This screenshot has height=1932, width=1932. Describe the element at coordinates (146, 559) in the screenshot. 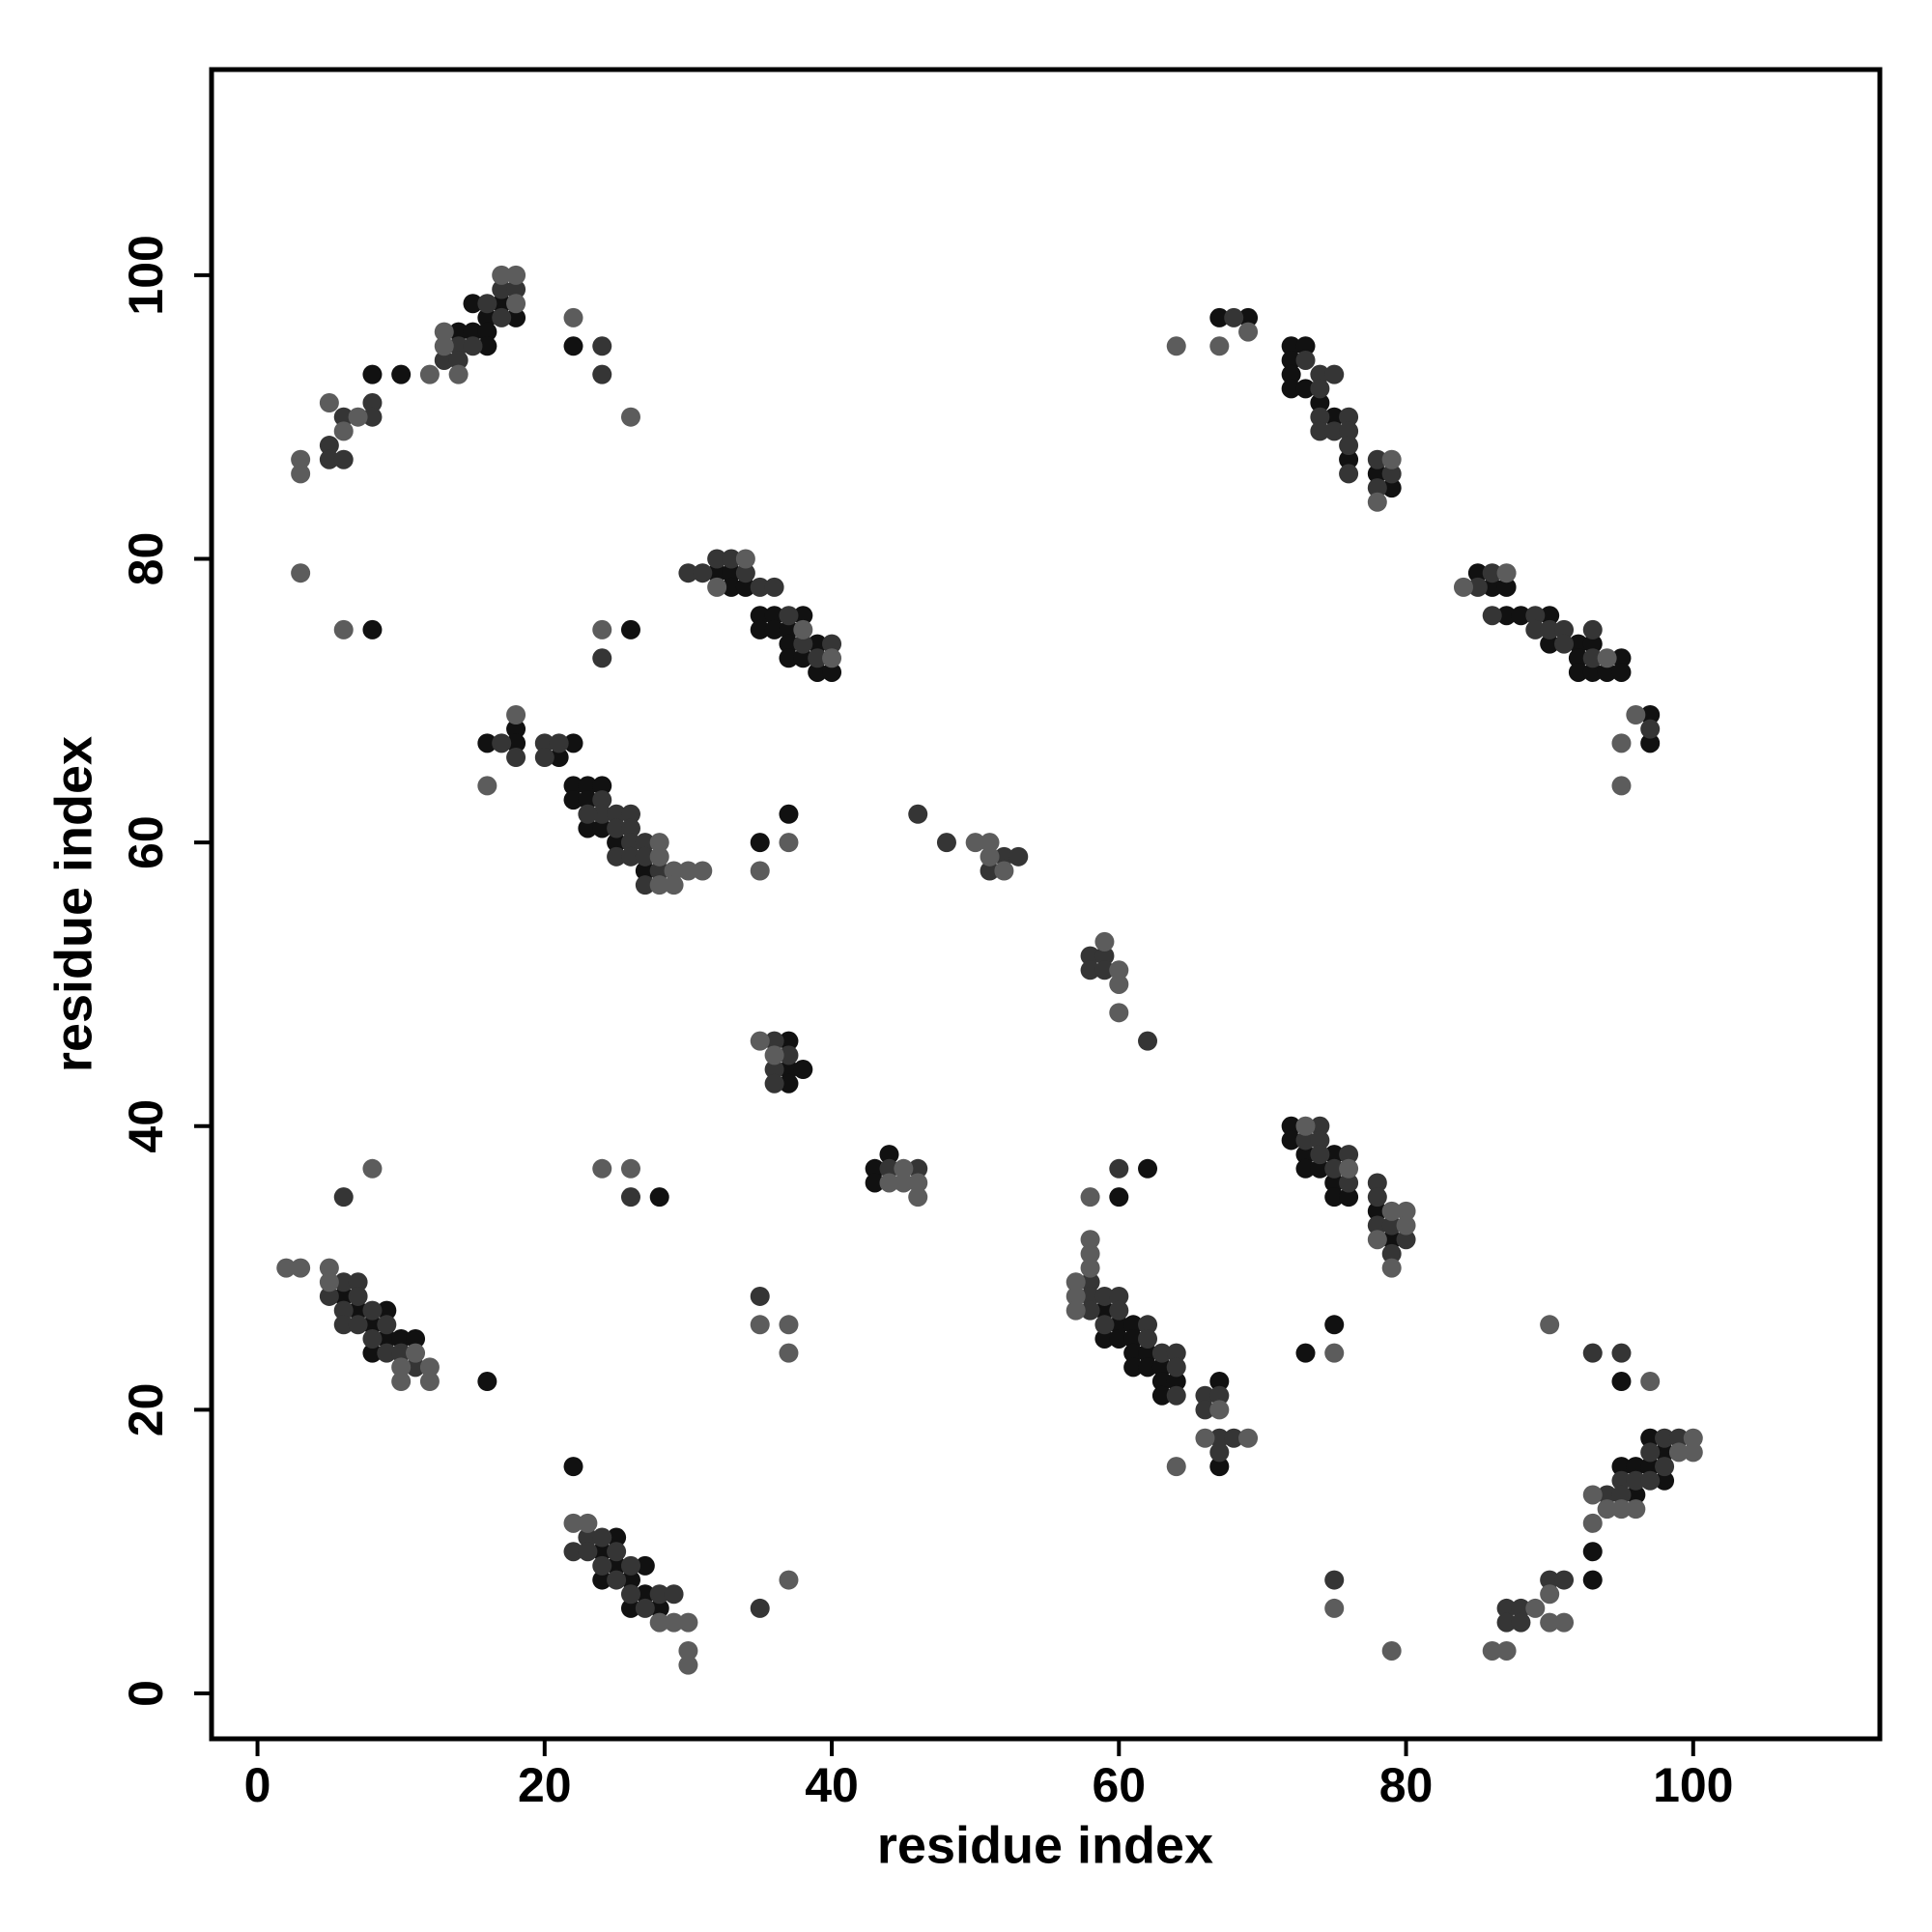

I see `y-tick-label: 80` at that location.